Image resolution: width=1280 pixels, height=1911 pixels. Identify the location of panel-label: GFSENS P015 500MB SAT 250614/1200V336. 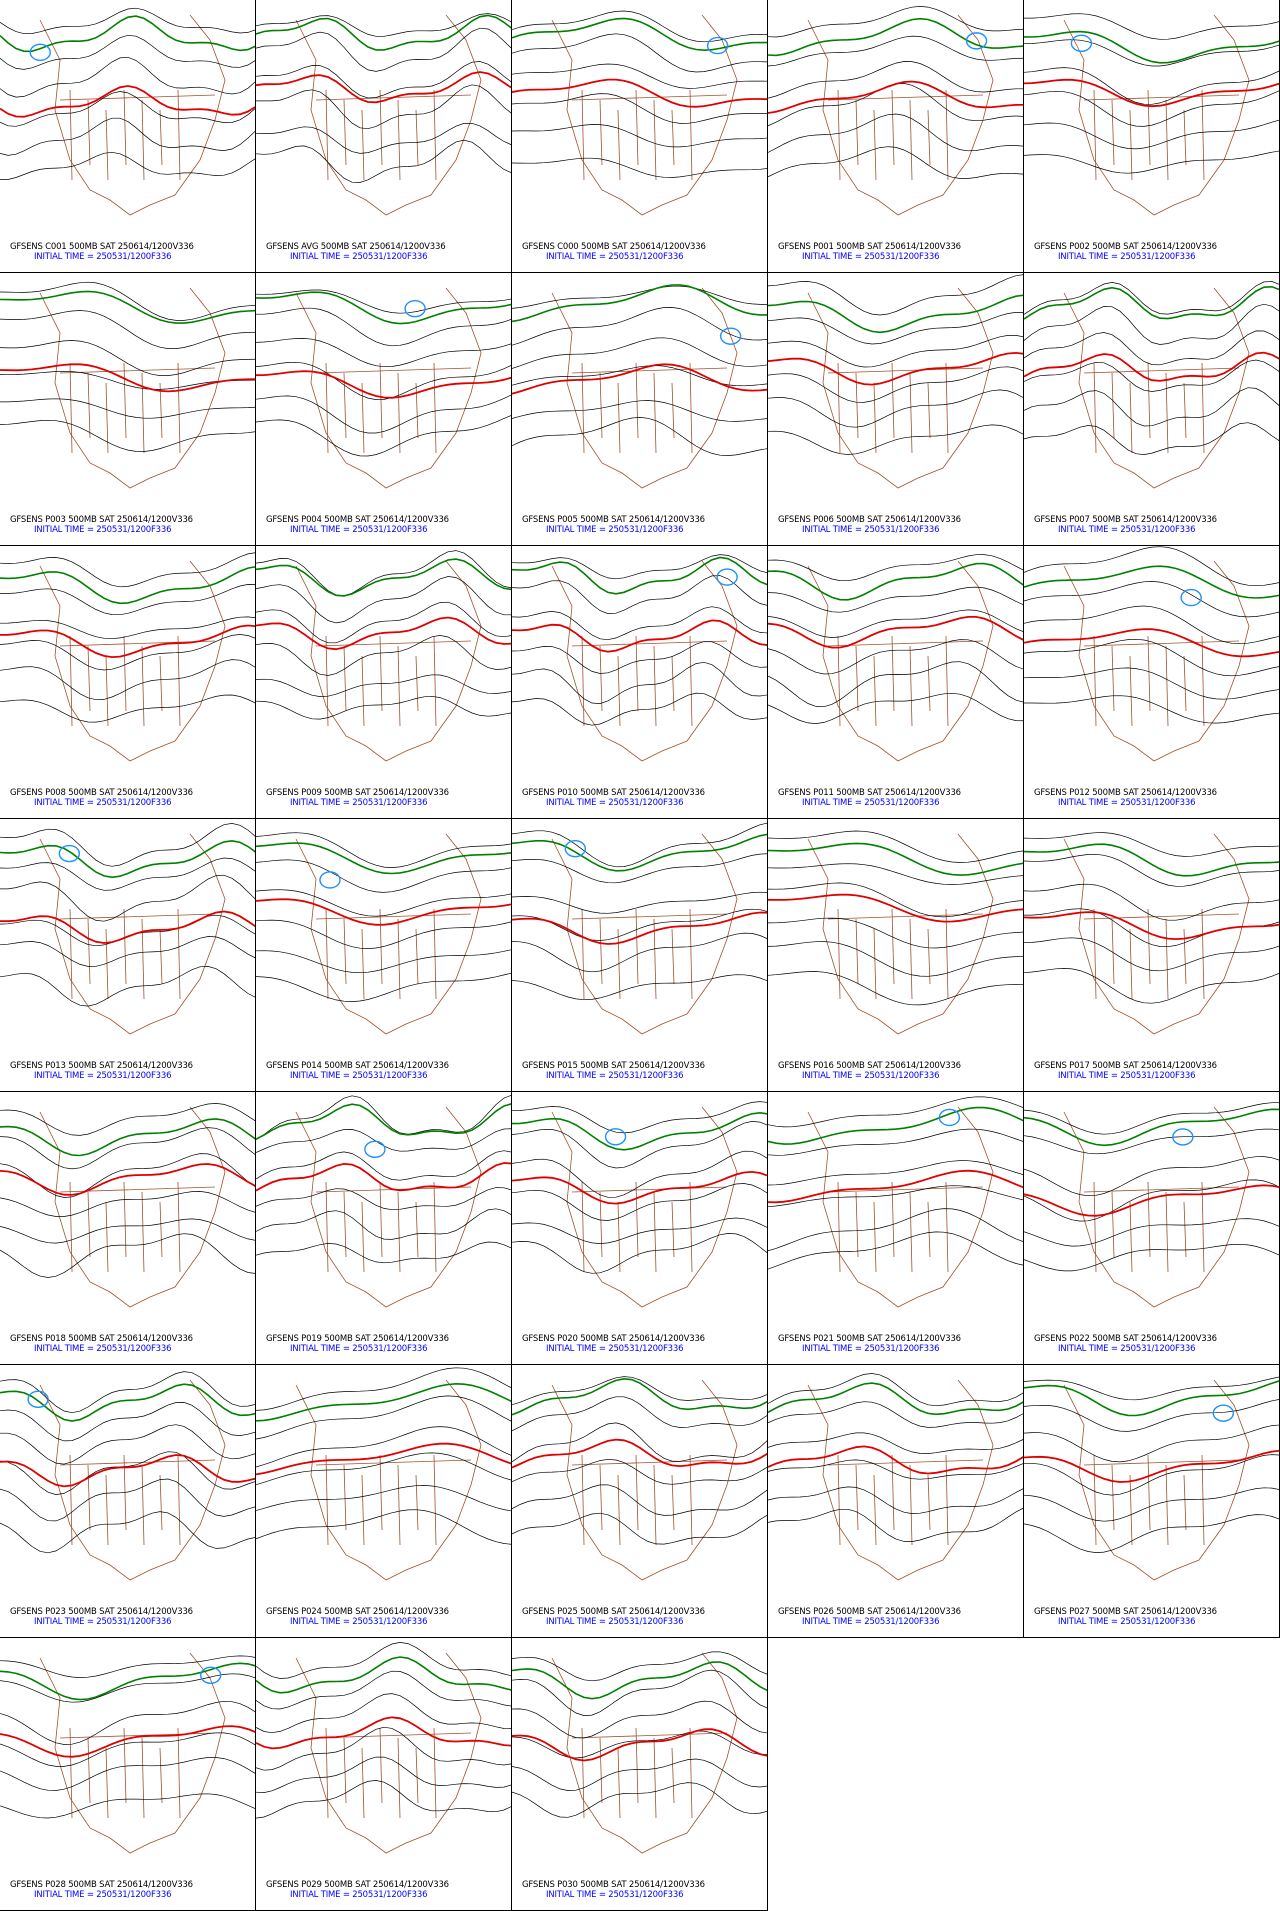
(613, 1066).